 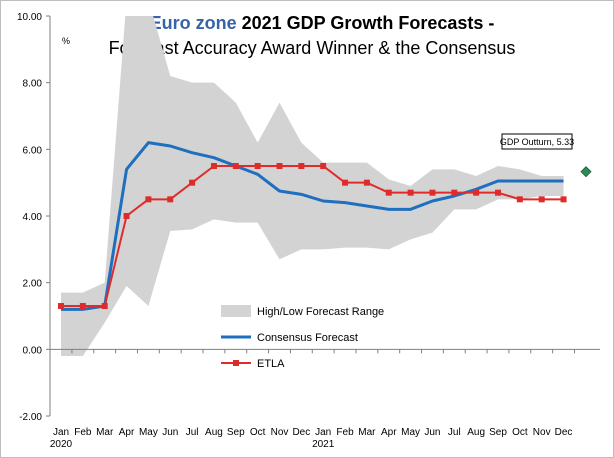 I want to click on chart-title: Euro zone 2021 GDP Growth Forecasts -, so click(x=322, y=23).